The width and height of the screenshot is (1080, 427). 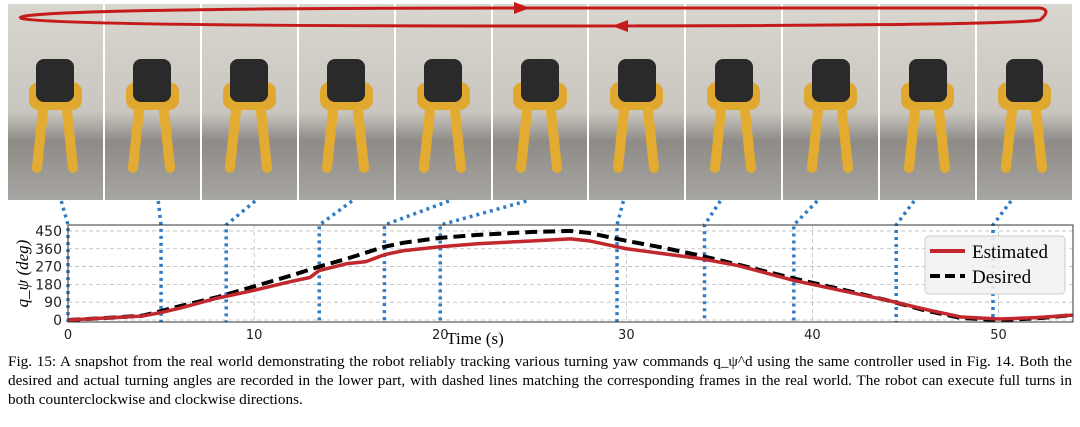 I want to click on legend-label: Estimated, so click(x=1010, y=252).